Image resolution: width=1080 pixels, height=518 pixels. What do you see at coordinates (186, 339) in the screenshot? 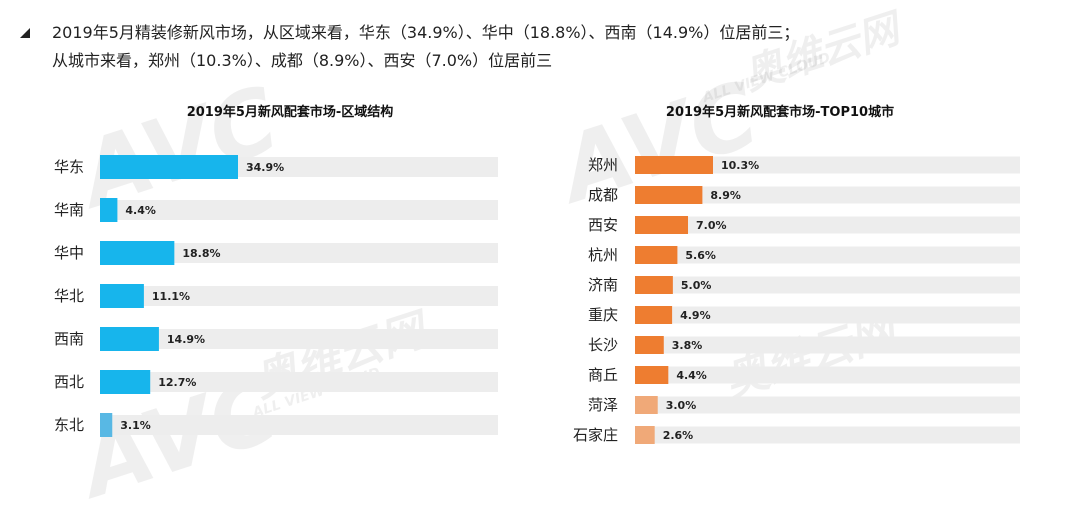
I see `region-value-label-4: 14.9%` at bounding box center [186, 339].